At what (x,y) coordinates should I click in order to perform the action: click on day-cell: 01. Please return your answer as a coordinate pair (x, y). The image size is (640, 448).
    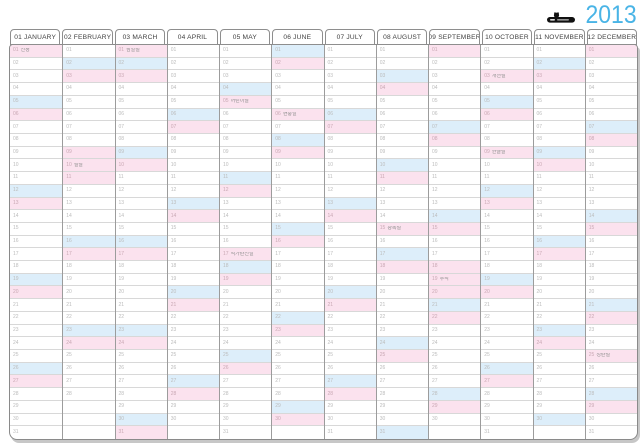
    Looking at the image, I should click on (89, 51).